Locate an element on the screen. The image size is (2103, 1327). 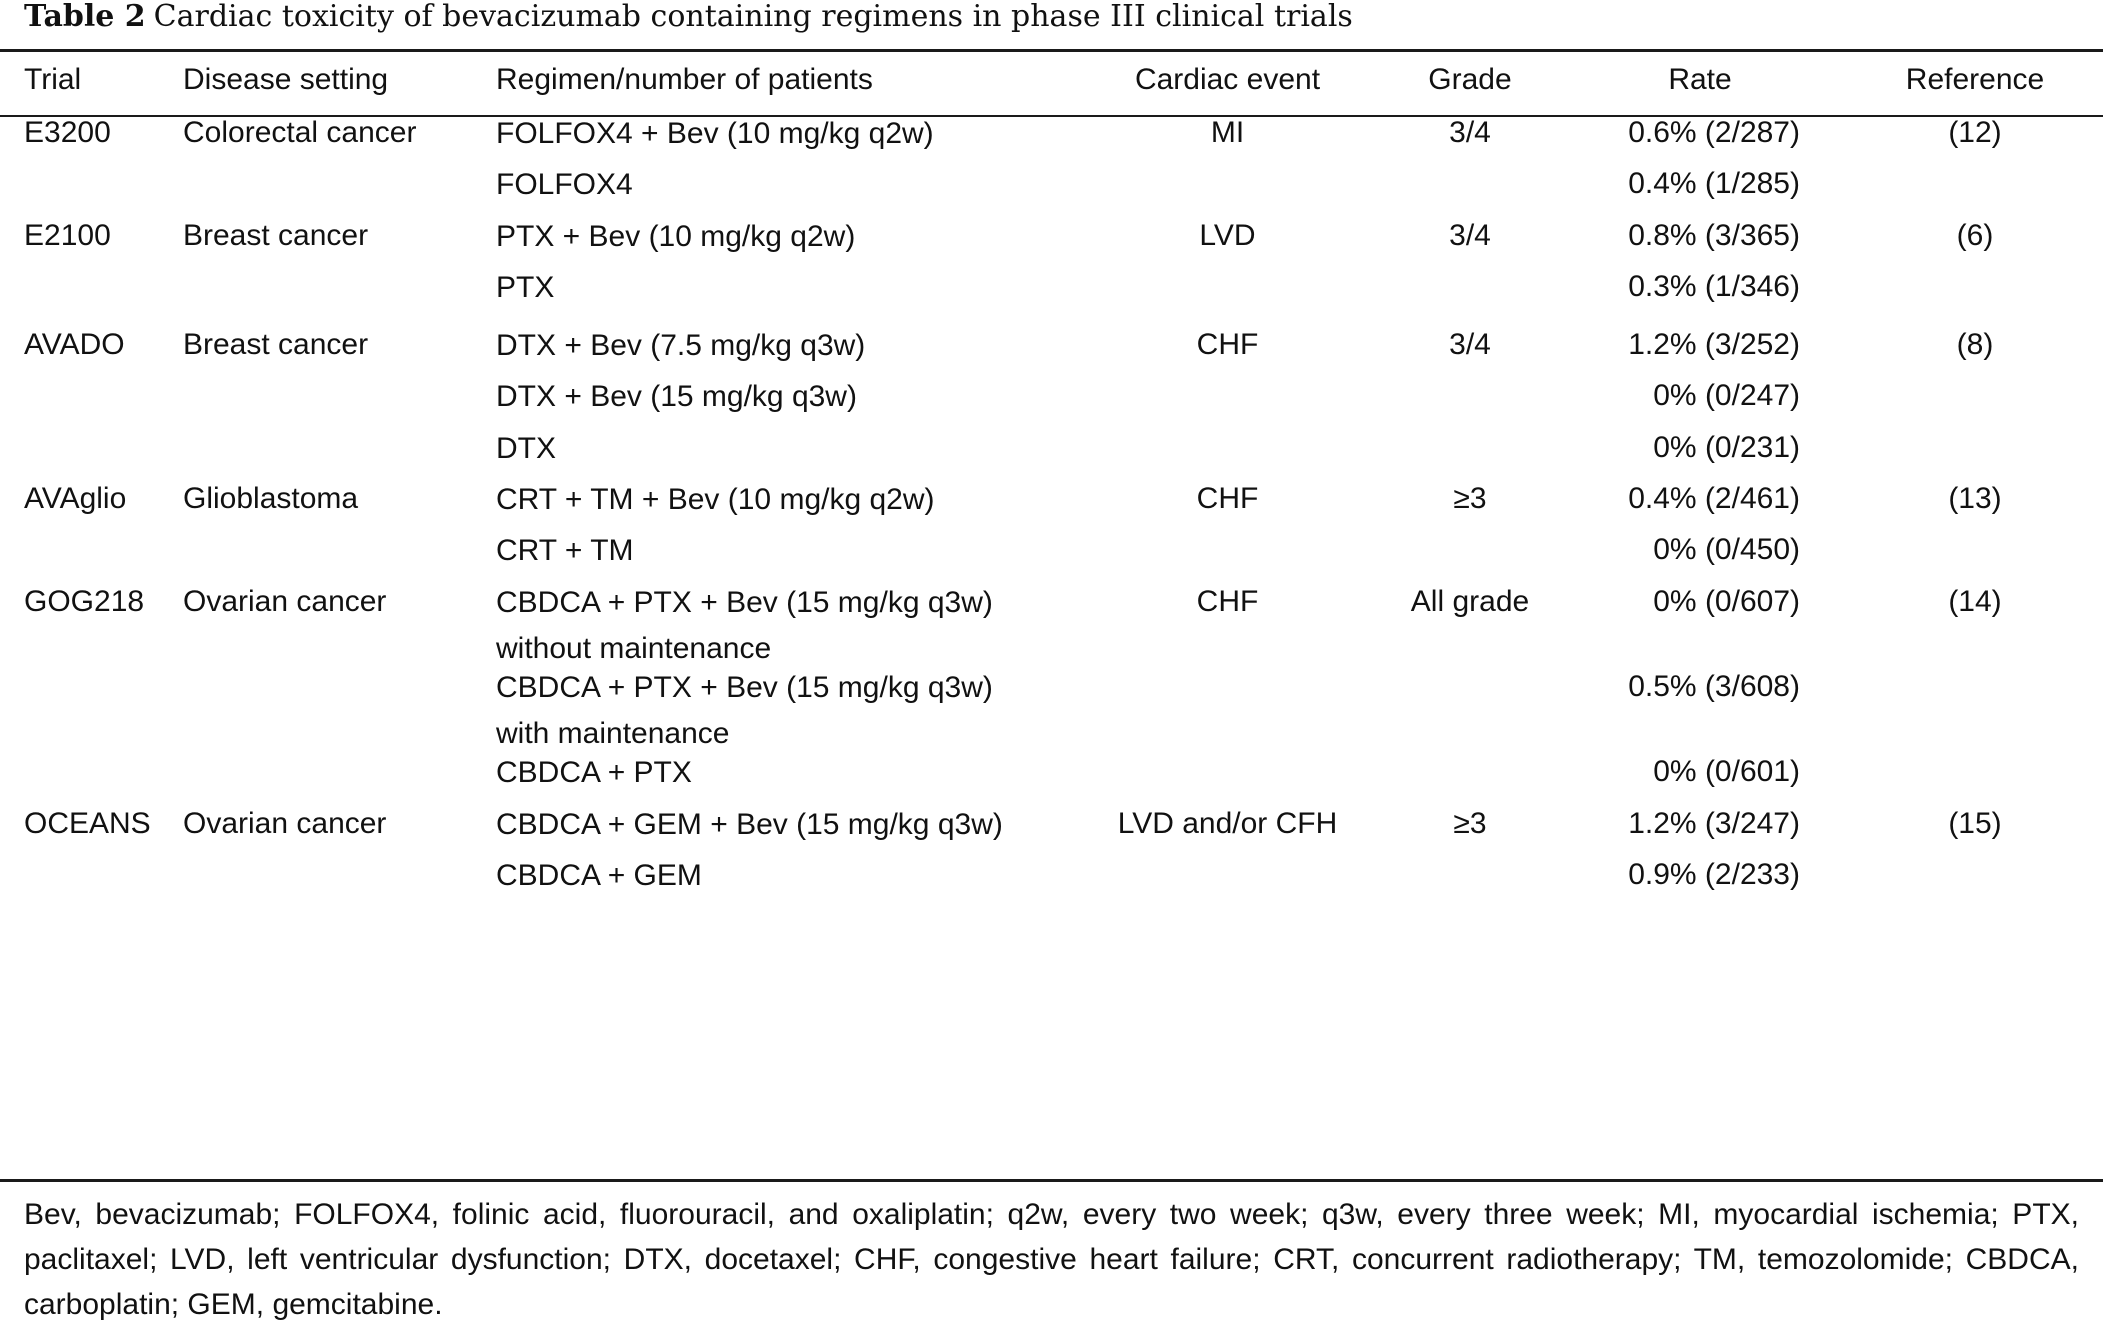
cell-regimen: DTX + Bev (15 mg/kg q3w) is located at coordinates (676, 397).